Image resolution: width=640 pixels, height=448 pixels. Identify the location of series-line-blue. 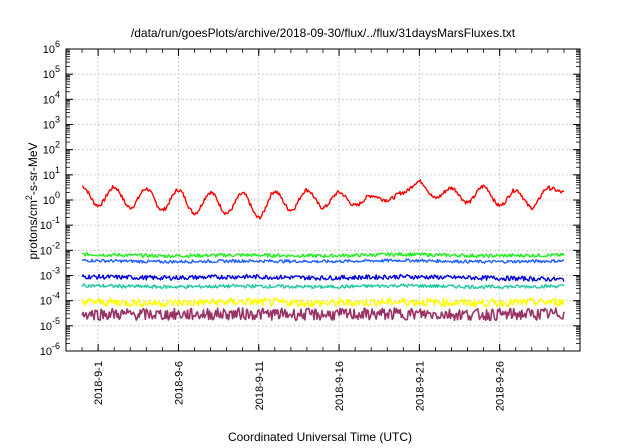
(322, 261).